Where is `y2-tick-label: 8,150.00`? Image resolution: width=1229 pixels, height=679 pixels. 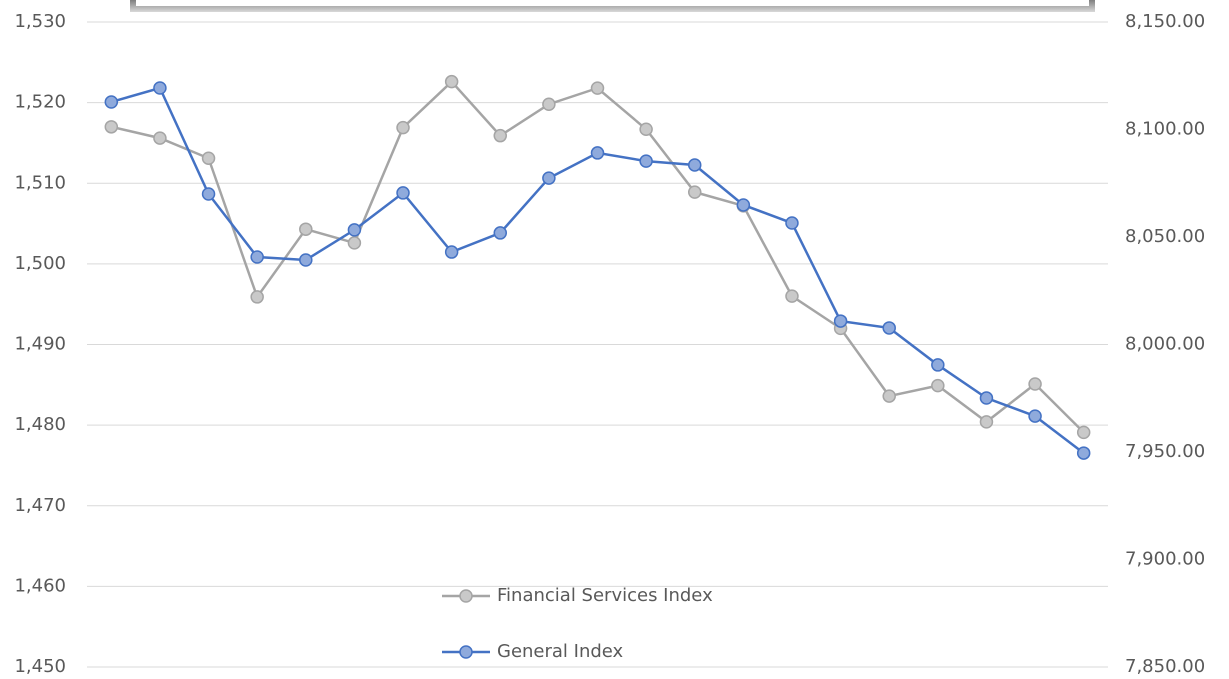
y2-tick-label: 8,150.00 is located at coordinates (1165, 21).